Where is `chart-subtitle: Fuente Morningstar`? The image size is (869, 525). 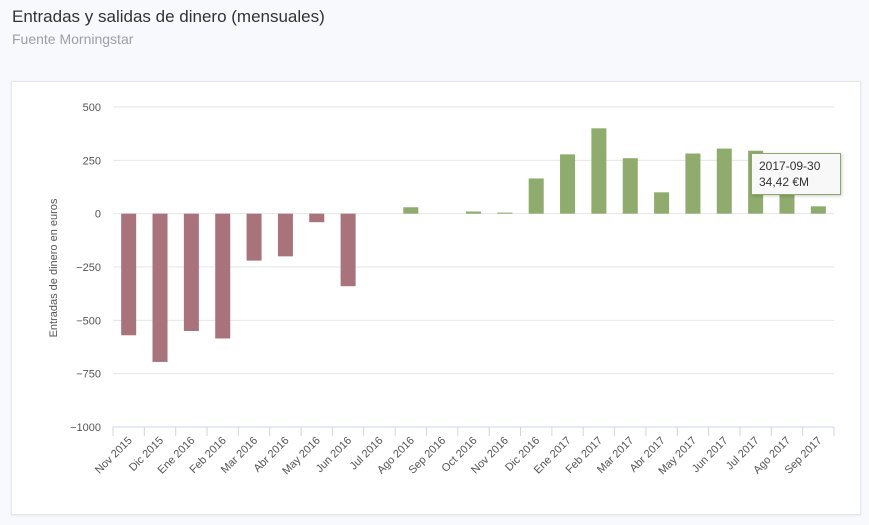
chart-subtitle: Fuente Morningstar is located at coordinates (73, 39).